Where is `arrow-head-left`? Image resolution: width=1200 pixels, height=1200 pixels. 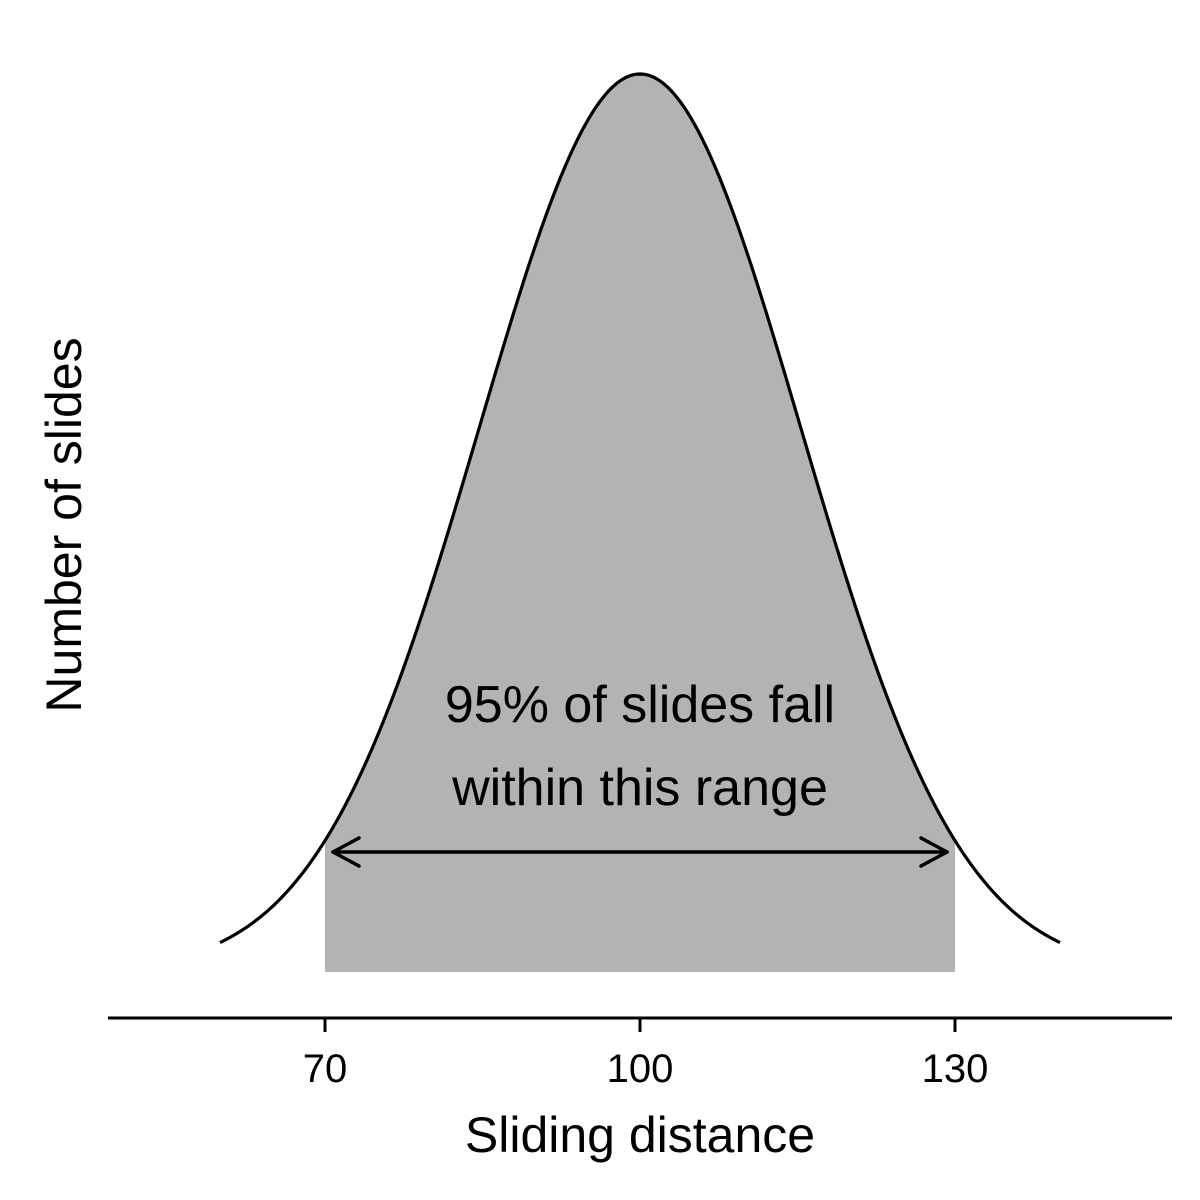 arrow-head-left is located at coordinates (346, 852).